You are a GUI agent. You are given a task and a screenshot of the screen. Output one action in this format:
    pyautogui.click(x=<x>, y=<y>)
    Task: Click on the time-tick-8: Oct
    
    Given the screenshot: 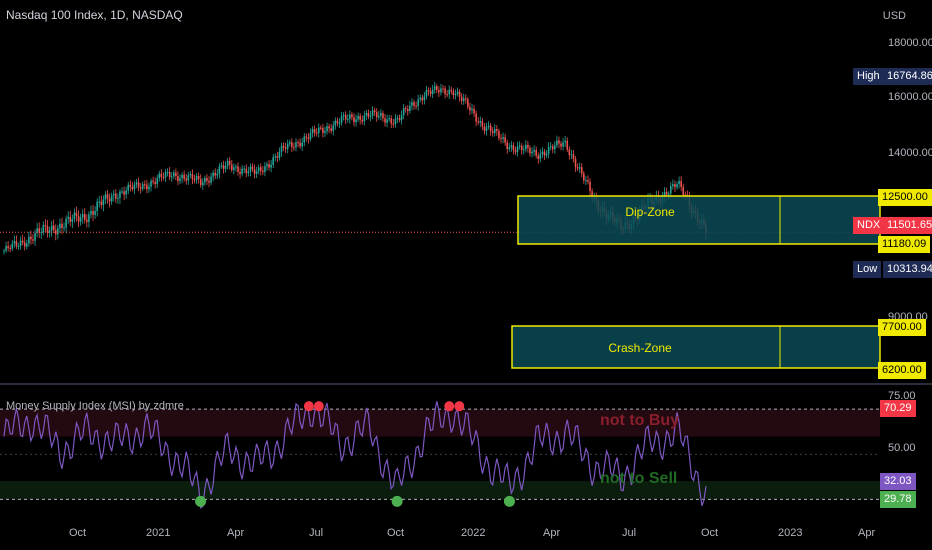 What is the action you would take?
    pyautogui.click(x=710, y=533)
    